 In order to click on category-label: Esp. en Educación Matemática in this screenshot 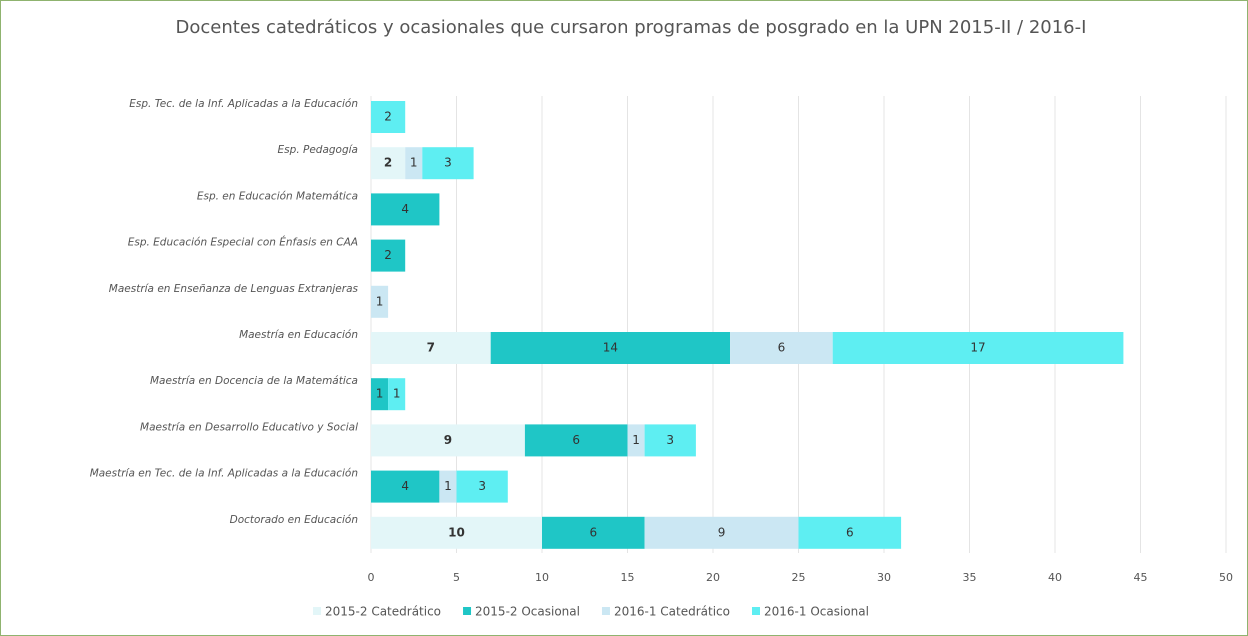, I will do `click(277, 196)`.